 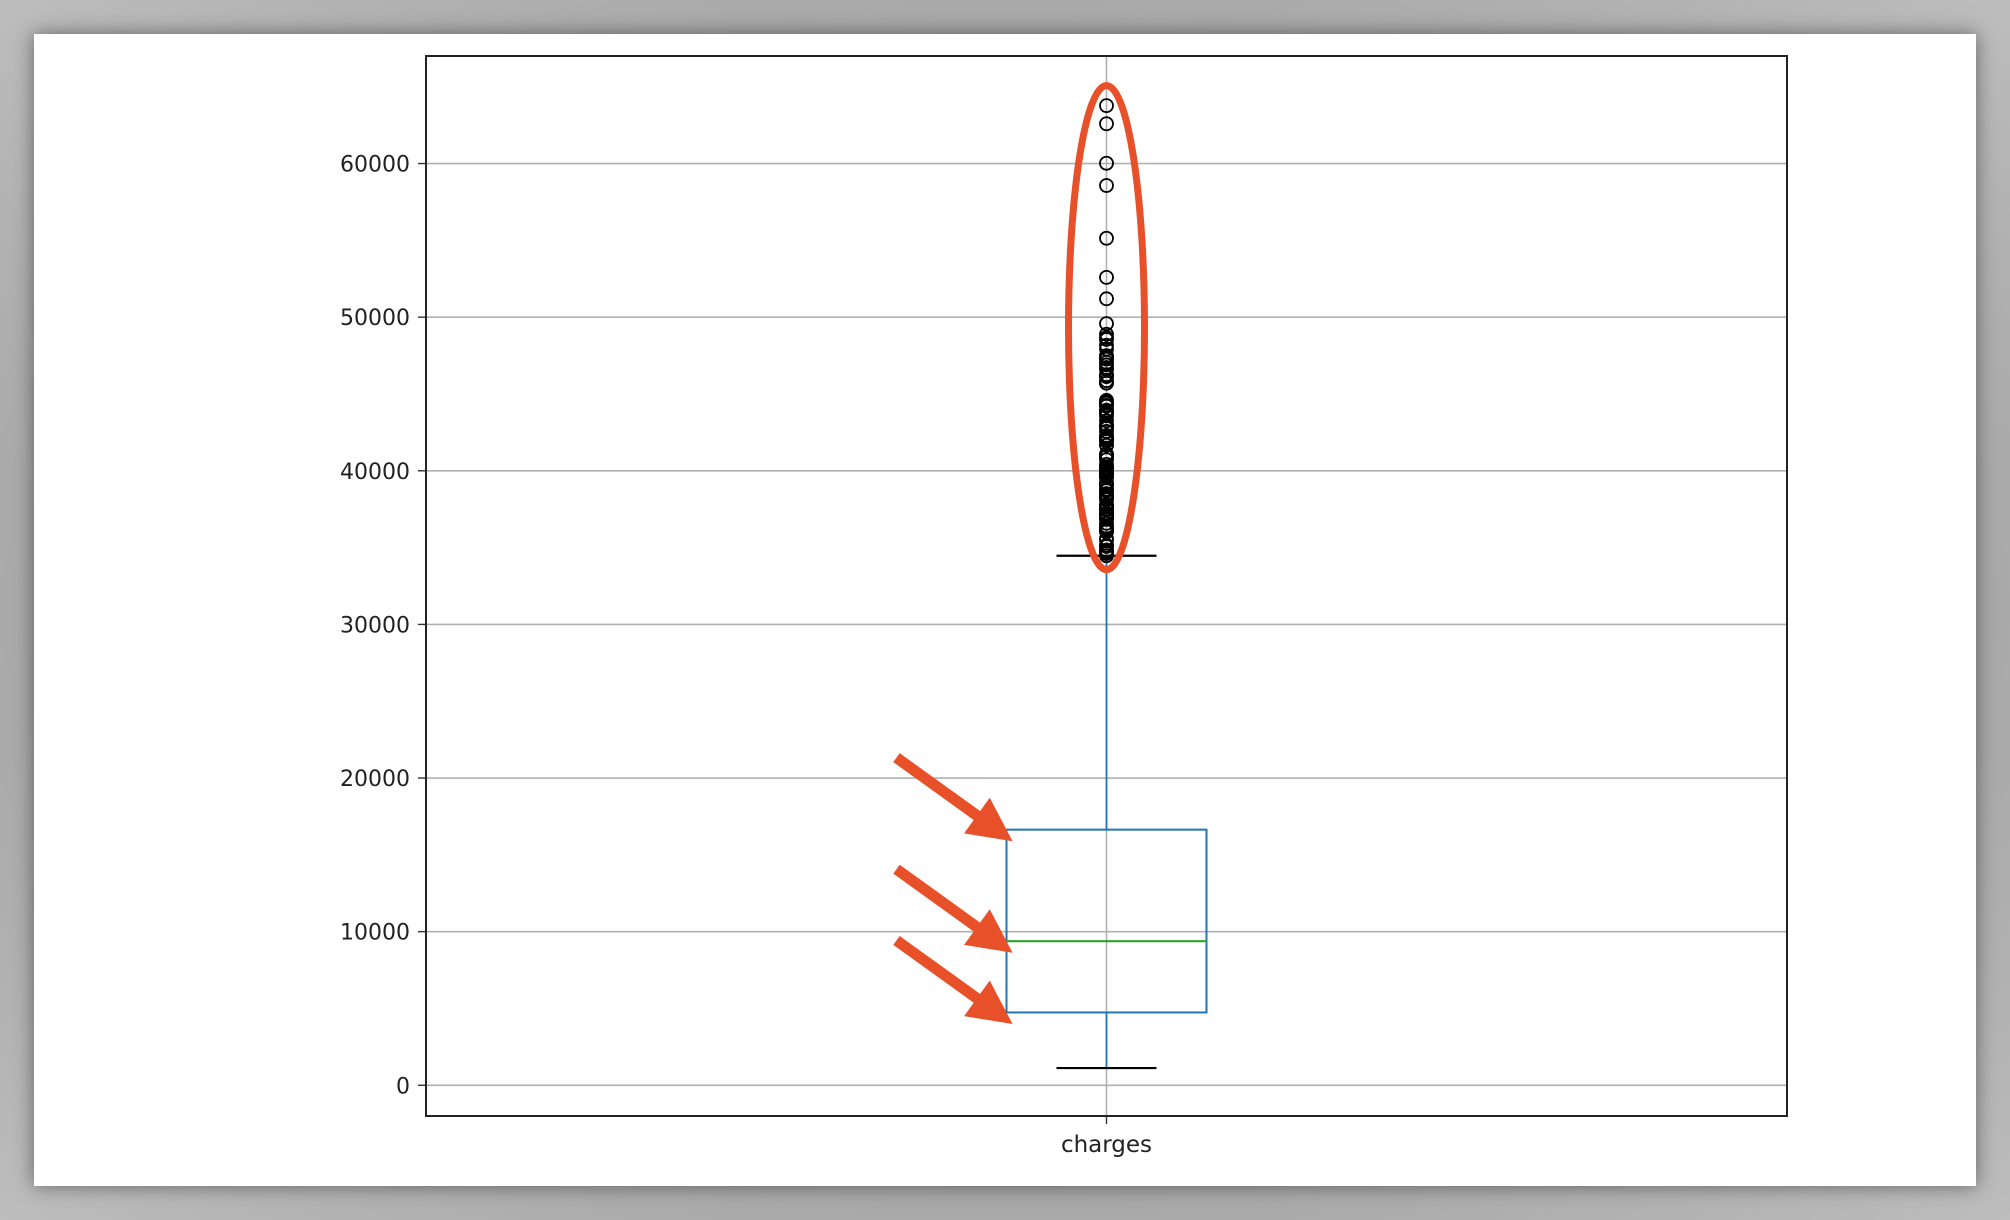 I want to click on annotations, so click(x=1020, y=553).